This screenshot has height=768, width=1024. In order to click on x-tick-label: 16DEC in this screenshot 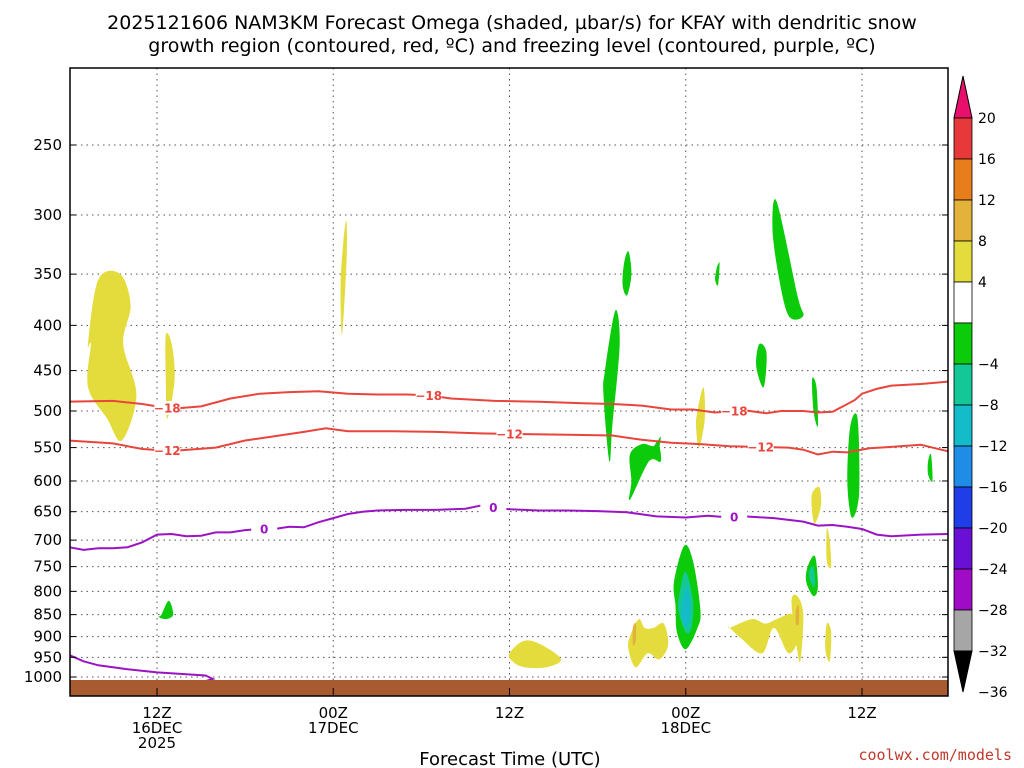, I will do `click(157, 728)`.